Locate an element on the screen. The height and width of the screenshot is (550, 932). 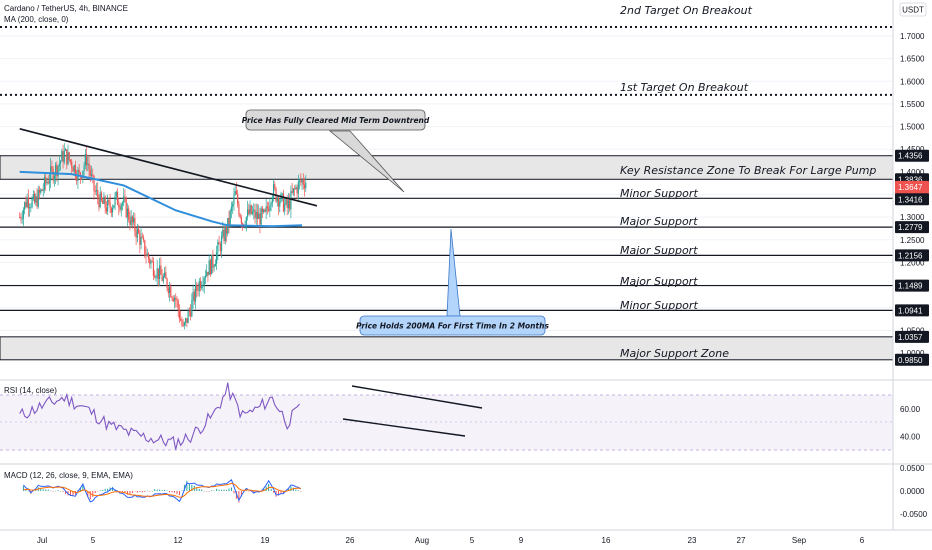
major-support-zone is located at coordinates (447, 348).